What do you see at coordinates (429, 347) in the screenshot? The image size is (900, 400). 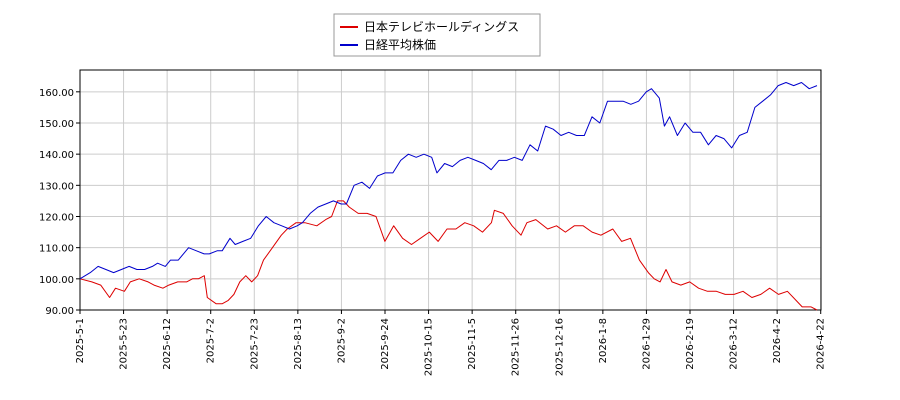 I see `x-tick-label: 2025-10-15` at bounding box center [429, 347].